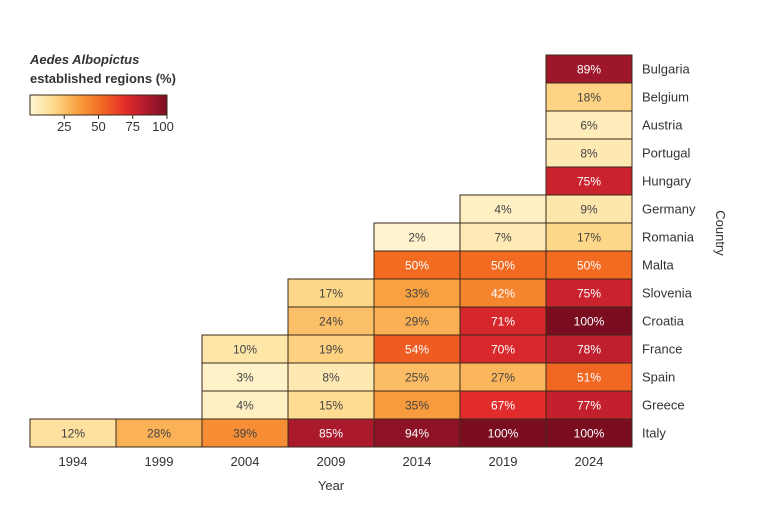 Image resolution: width=766 pixels, height=510 pixels. I want to click on cell-label-italy-2009: 85%, so click(331, 434).